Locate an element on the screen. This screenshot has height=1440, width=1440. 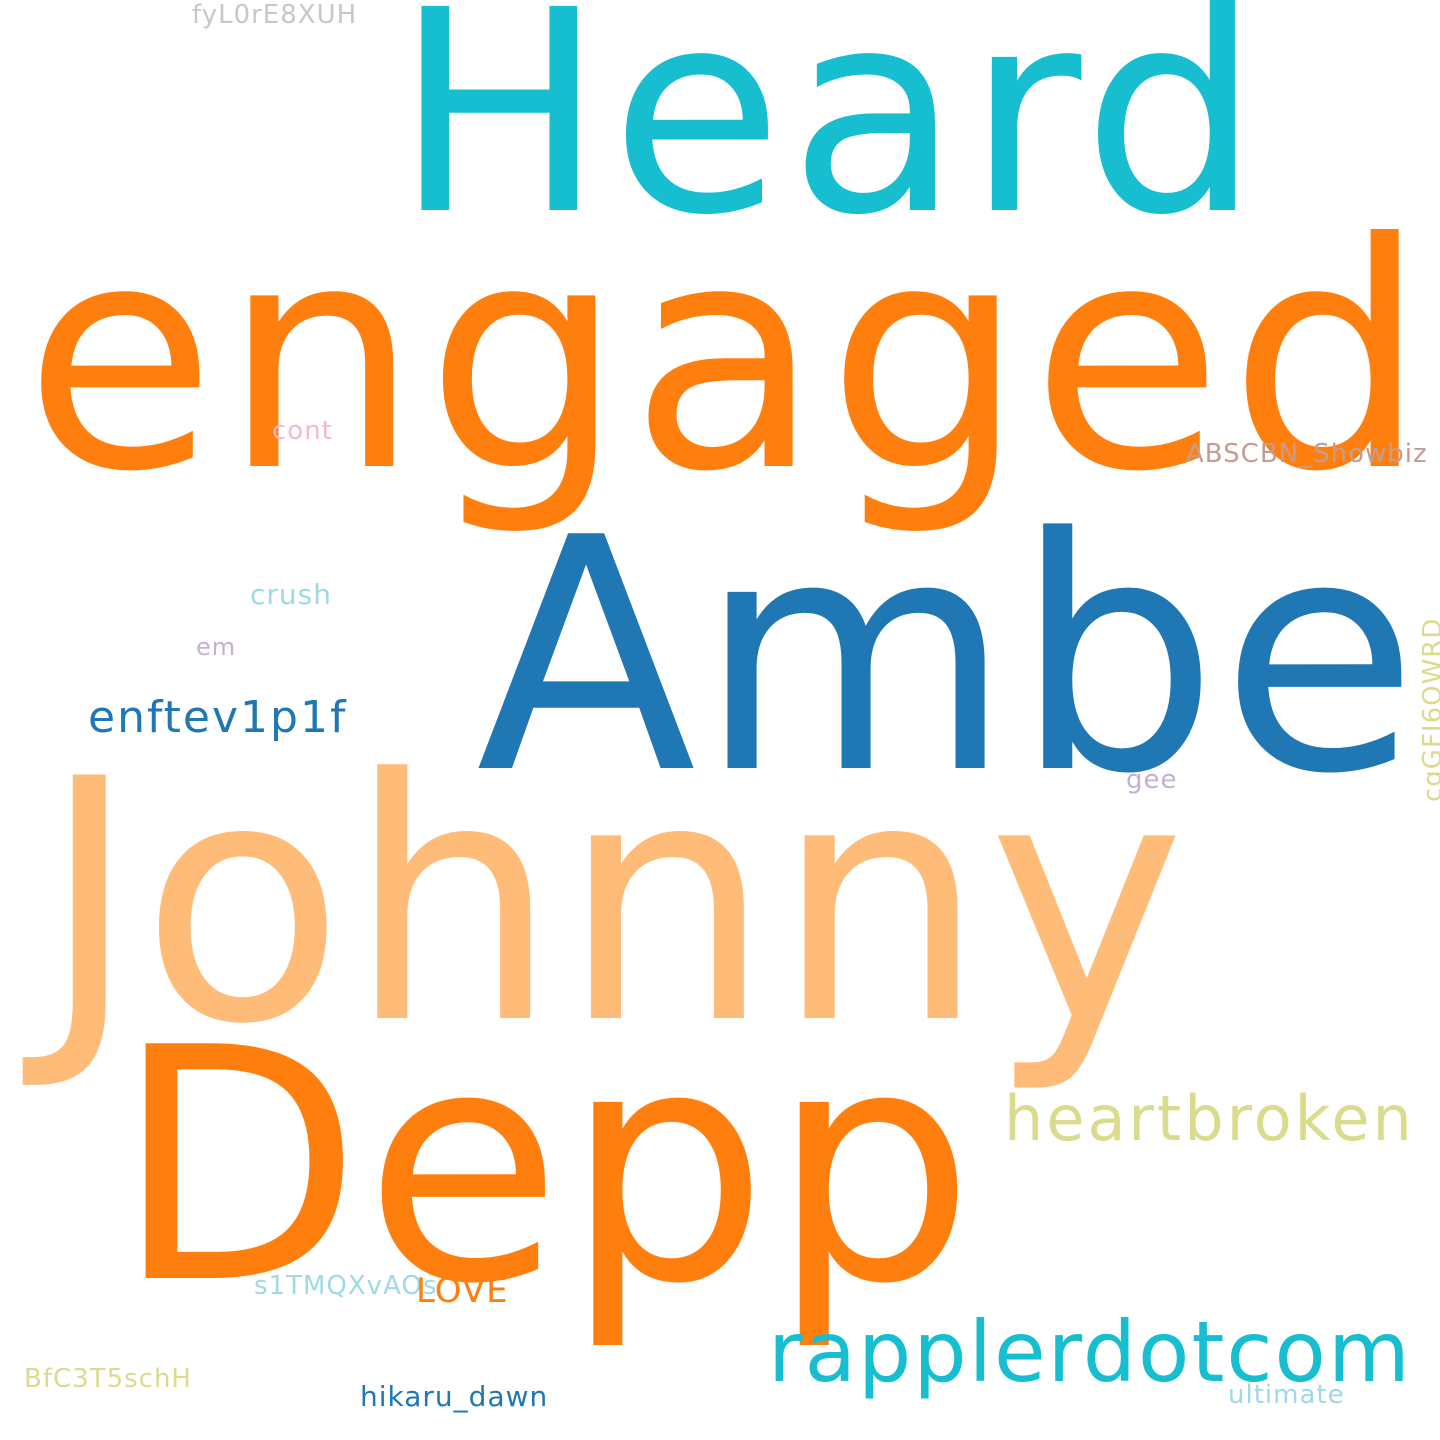
word-ultimate: ultimate is located at coordinates (1286, 1395).